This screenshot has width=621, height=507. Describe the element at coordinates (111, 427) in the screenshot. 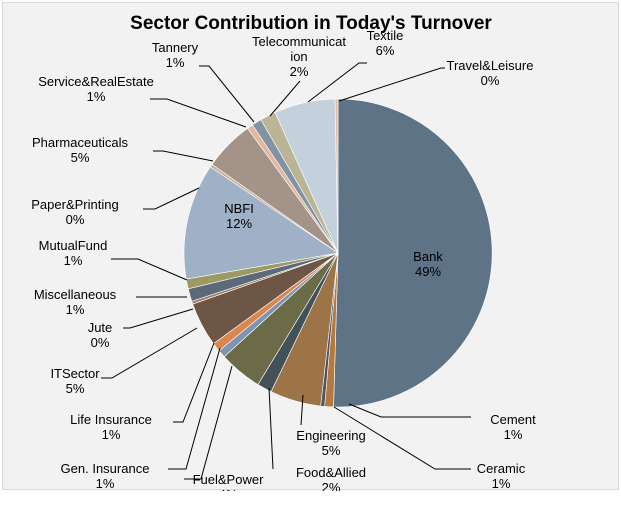

I see `label-life-insurance: Life Insurance 1%` at that location.